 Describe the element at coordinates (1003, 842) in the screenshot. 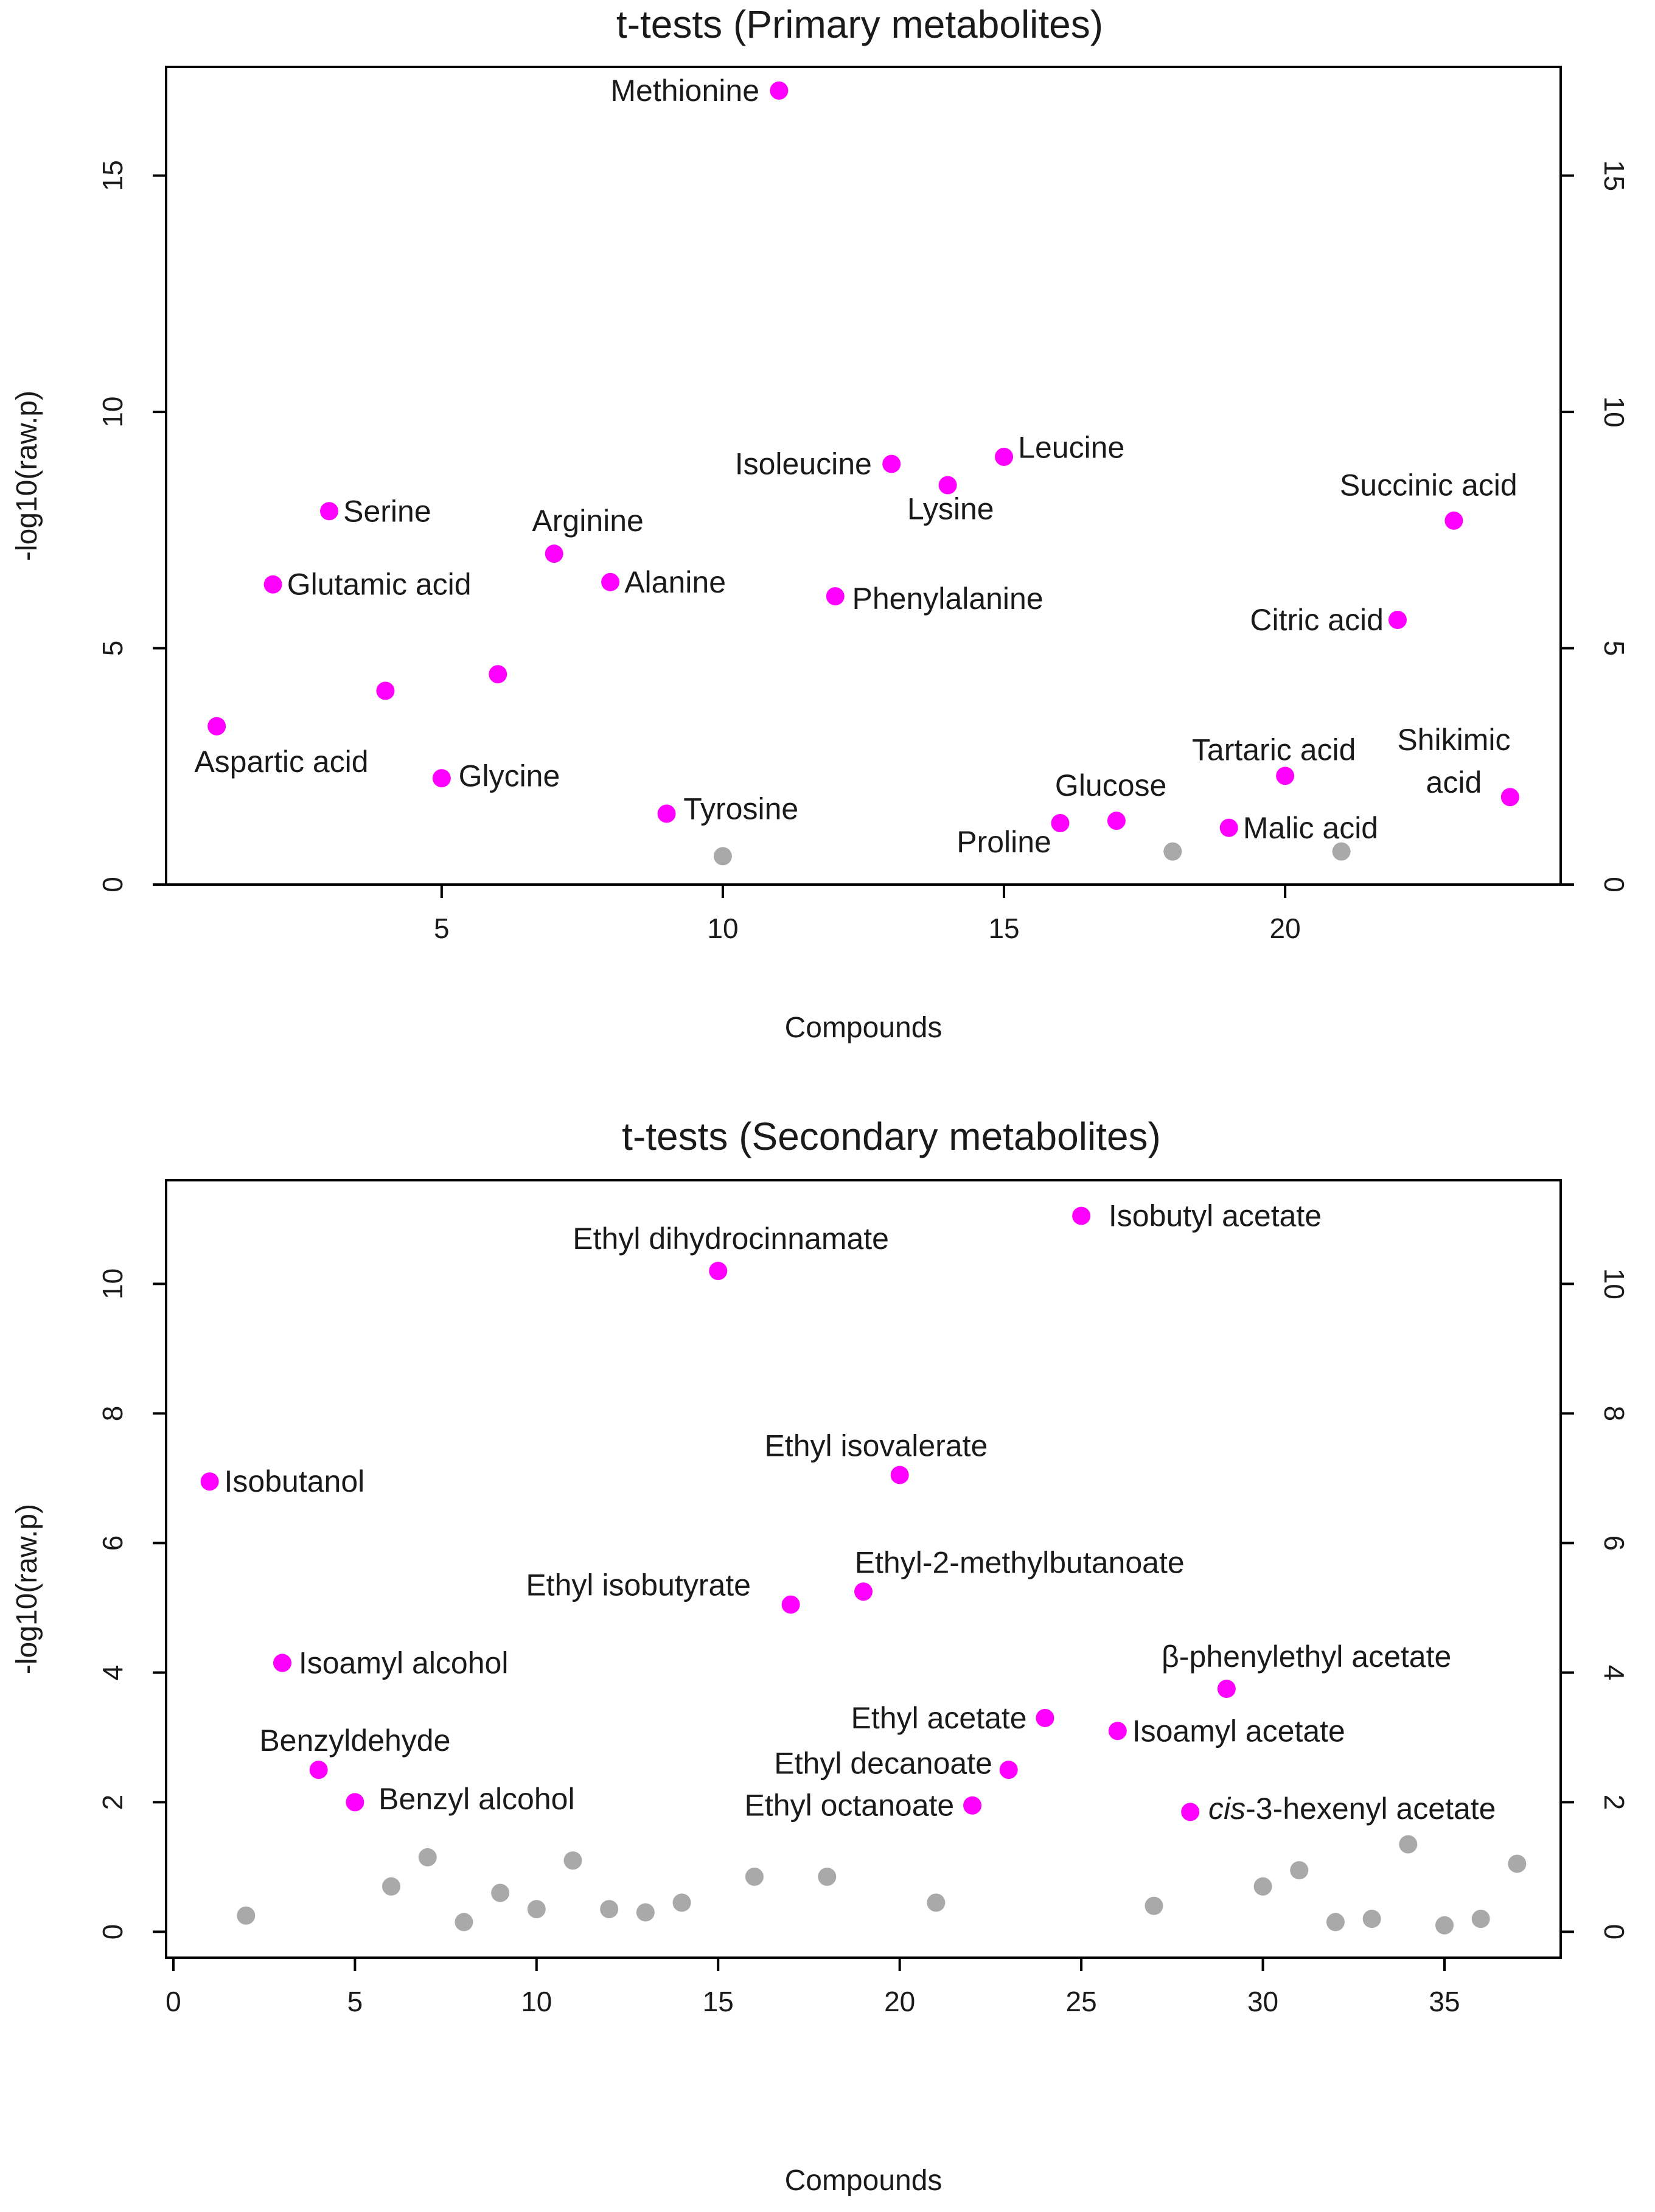

I see `point-label: Proline` at that location.